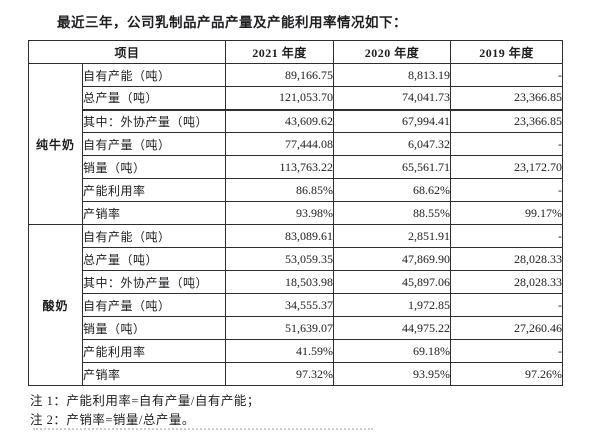 The width and height of the screenshot is (600, 434). What do you see at coordinates (280, 351) in the screenshot?
I see `row-value-cell: 41.59%` at bounding box center [280, 351].